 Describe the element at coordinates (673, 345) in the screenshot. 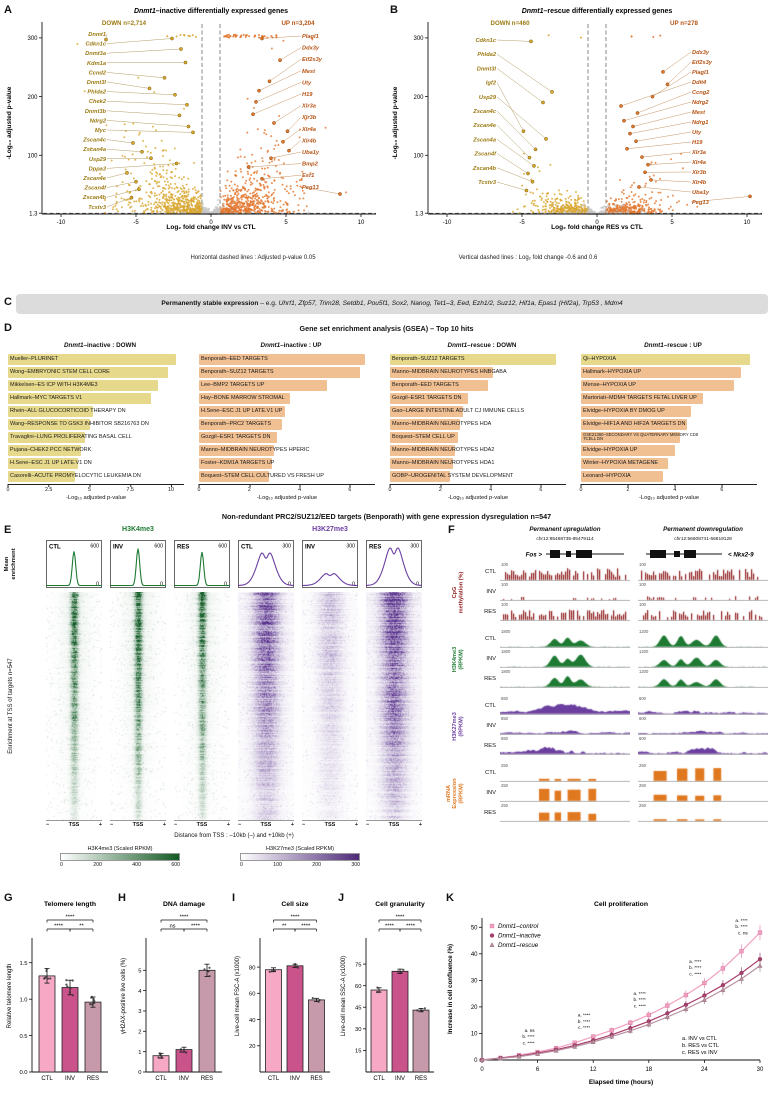

I see `gsea-column-header: Dnmt1–rescue : UP` at that location.